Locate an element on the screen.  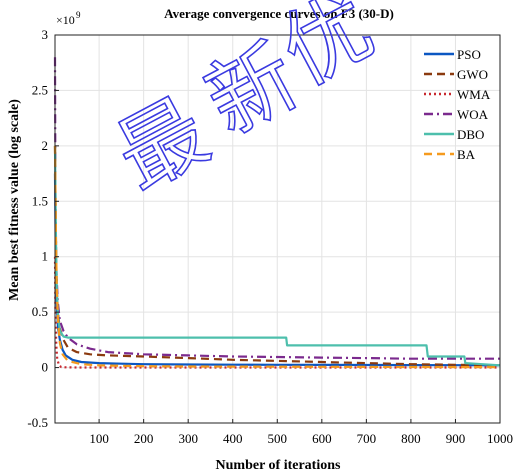
y-tick-label: 0 is located at coordinates (45, 367).